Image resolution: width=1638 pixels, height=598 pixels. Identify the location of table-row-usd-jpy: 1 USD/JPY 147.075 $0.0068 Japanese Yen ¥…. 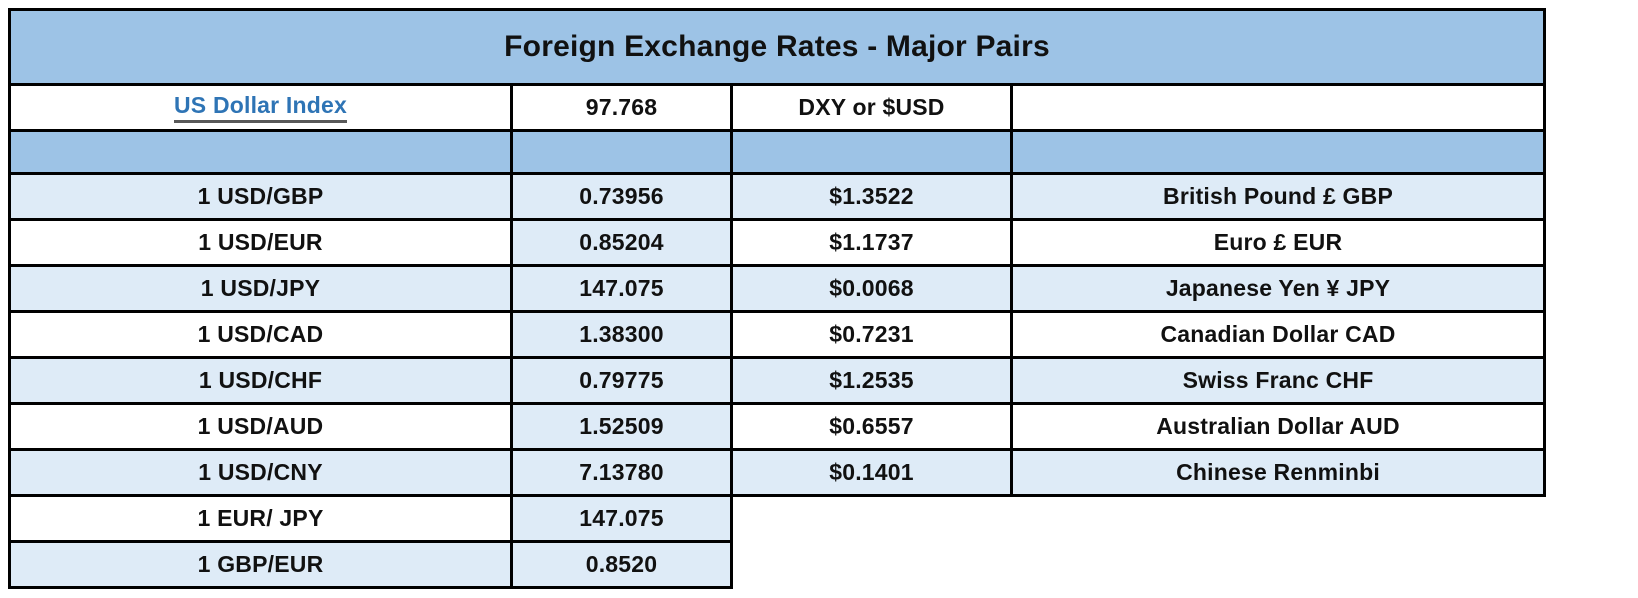
(777, 288).